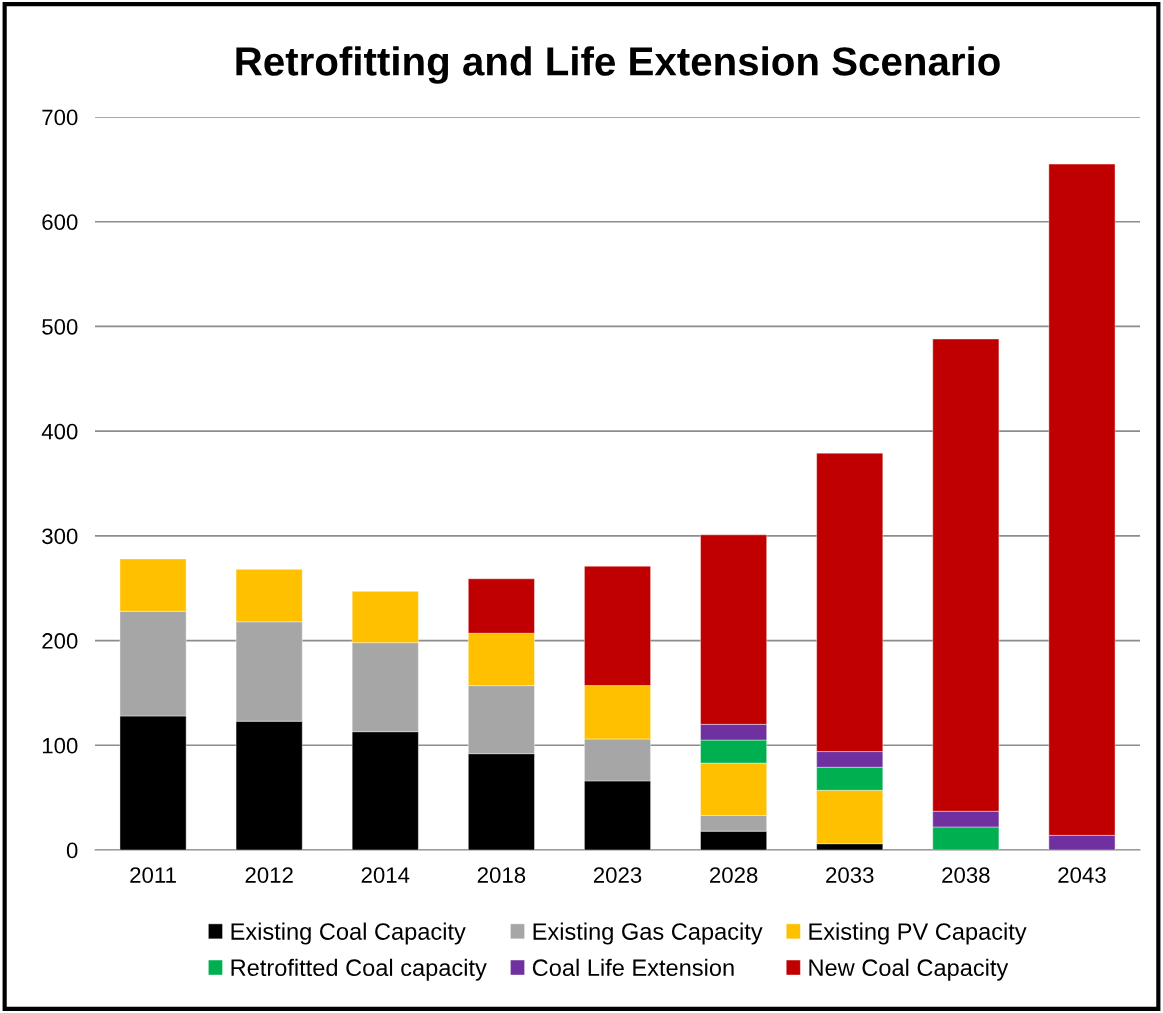  I want to click on x-tick-label: 2028, so click(734, 875).